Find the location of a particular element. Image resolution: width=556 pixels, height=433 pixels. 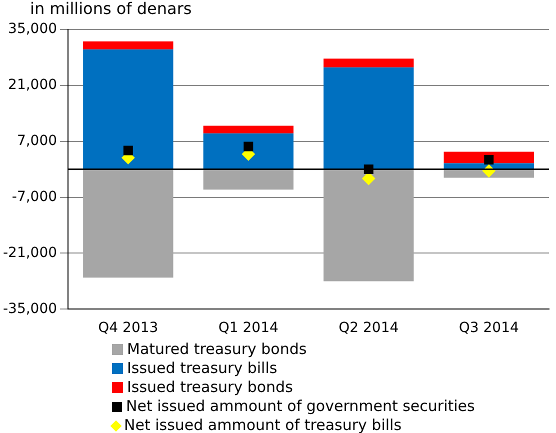

y-tick-label: -35,000 is located at coordinates (30, 308).